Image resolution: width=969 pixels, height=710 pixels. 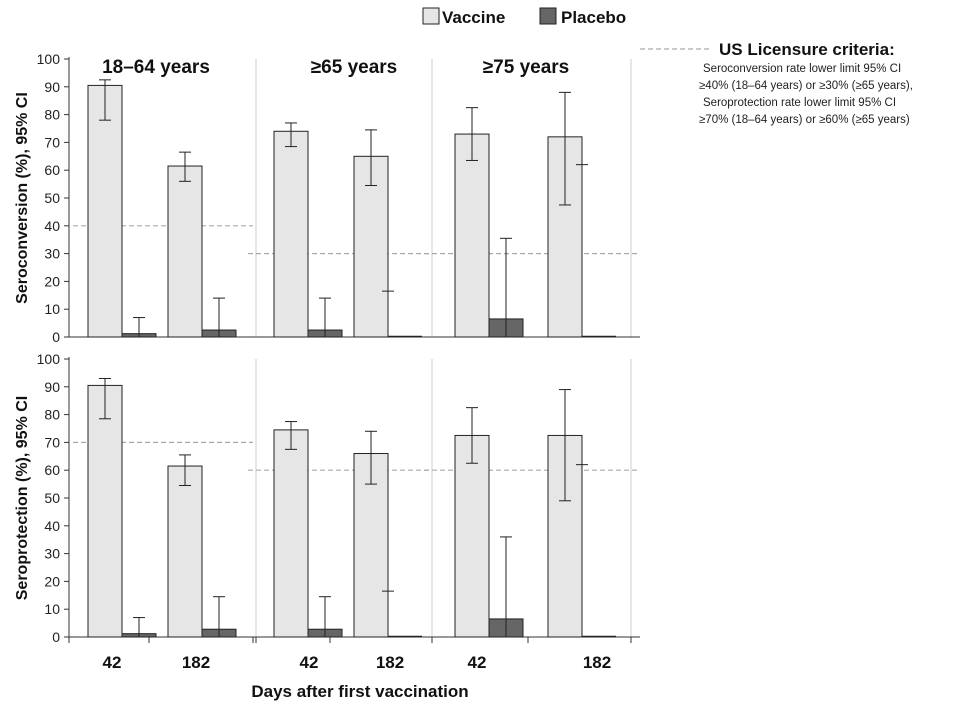 What do you see at coordinates (806, 86) in the screenshot?
I see `criteria-line-2: ≥40% (18–64 years) or ≥30% (≥65 years),` at bounding box center [806, 86].